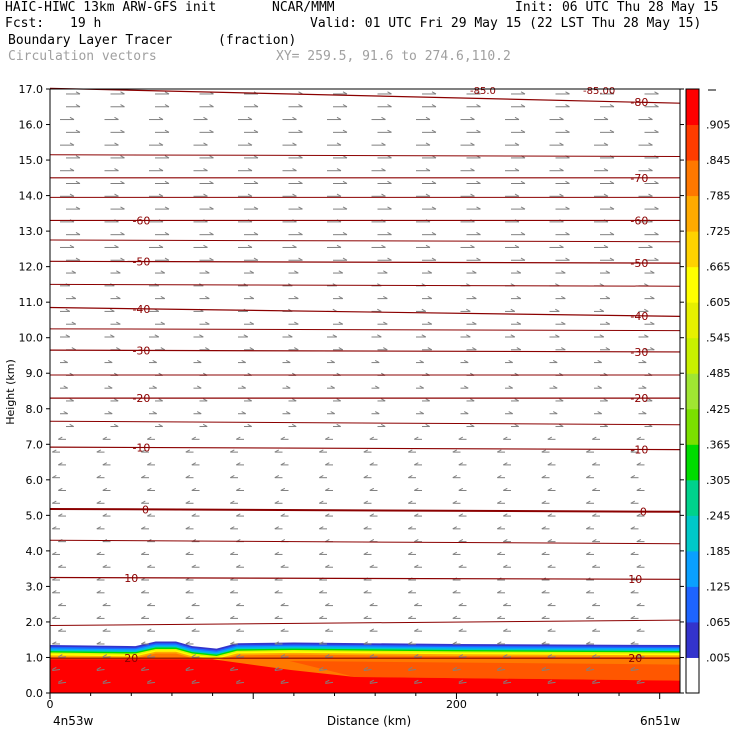  I want to click on colorbar-label: .905, so click(718, 125).